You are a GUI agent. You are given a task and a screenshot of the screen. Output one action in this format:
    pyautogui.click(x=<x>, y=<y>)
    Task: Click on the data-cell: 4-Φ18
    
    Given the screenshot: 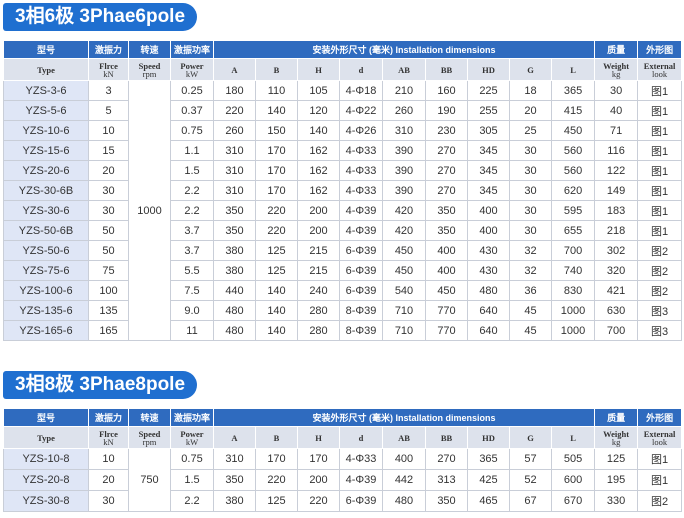 What is the action you would take?
    pyautogui.click(x=361, y=90)
    